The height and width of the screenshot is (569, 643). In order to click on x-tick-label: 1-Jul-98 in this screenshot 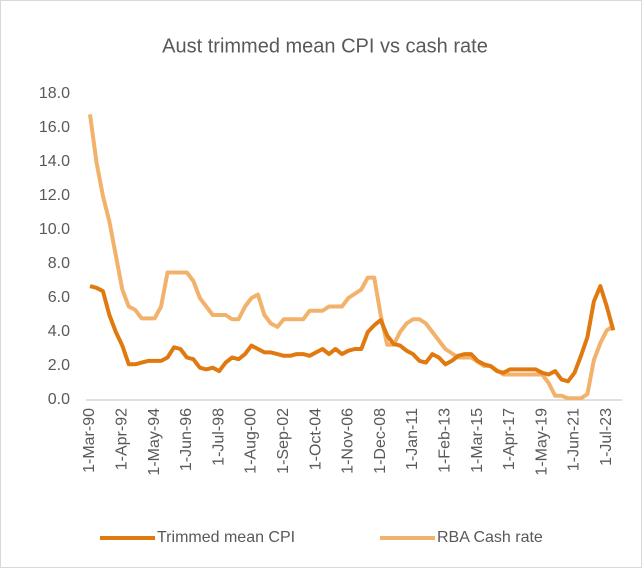, I will do `click(218, 437)`.